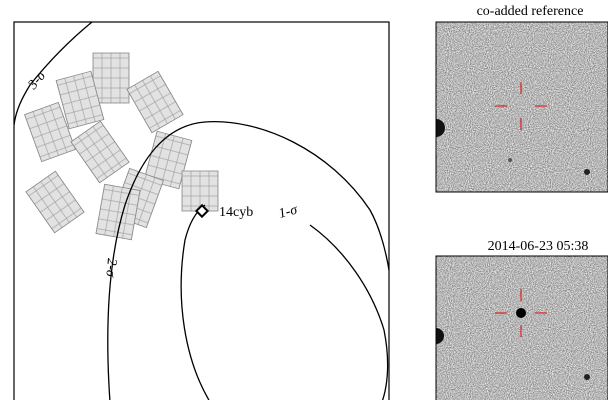 This screenshot has width=608, height=400. I want to click on contour-label: 1-σ, so click(288, 212).